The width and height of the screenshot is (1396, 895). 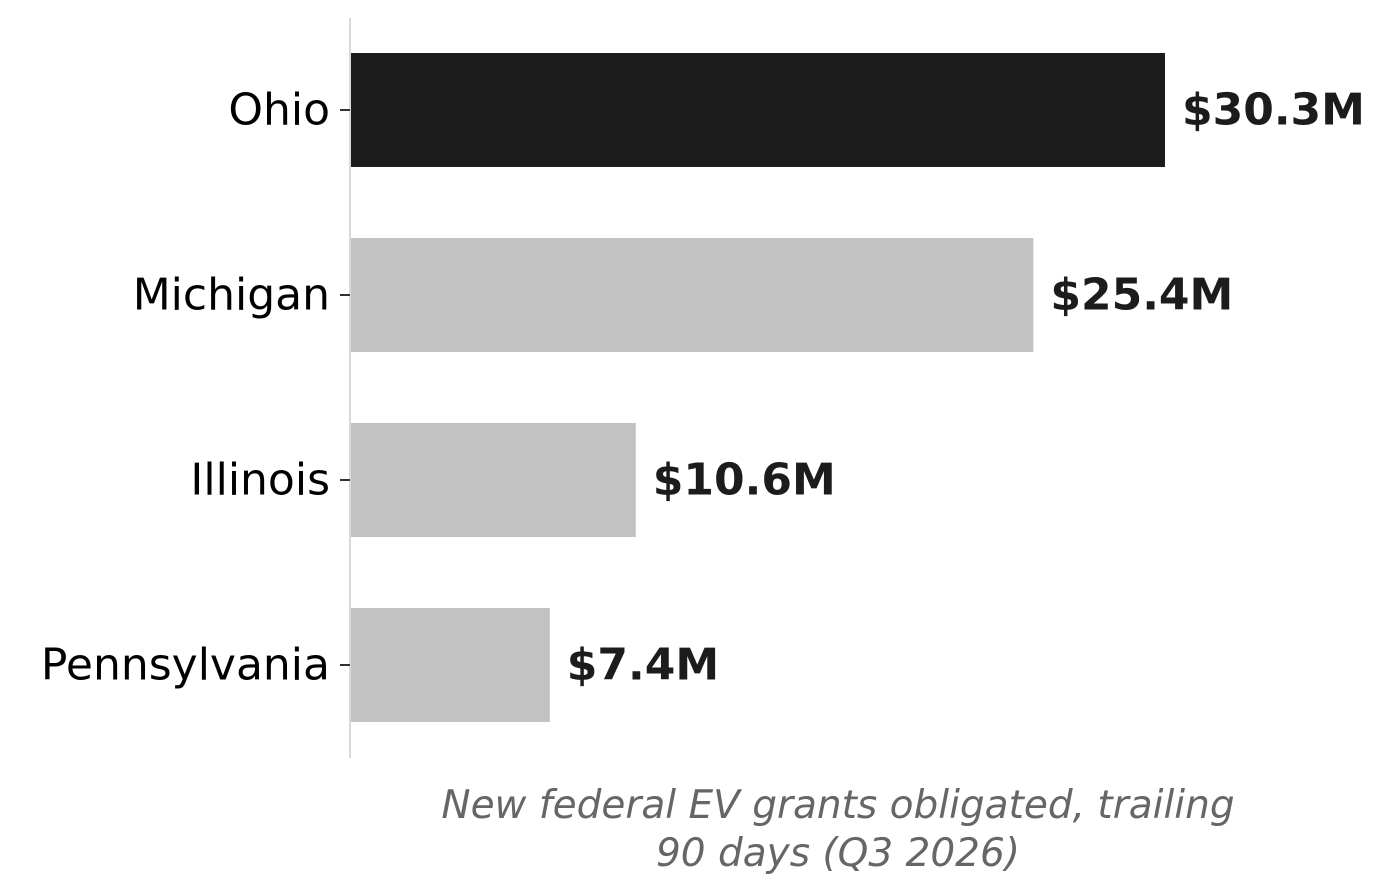 What do you see at coordinates (1141, 295) in the screenshot?
I see `value-label-michigan: $25.4M` at bounding box center [1141, 295].